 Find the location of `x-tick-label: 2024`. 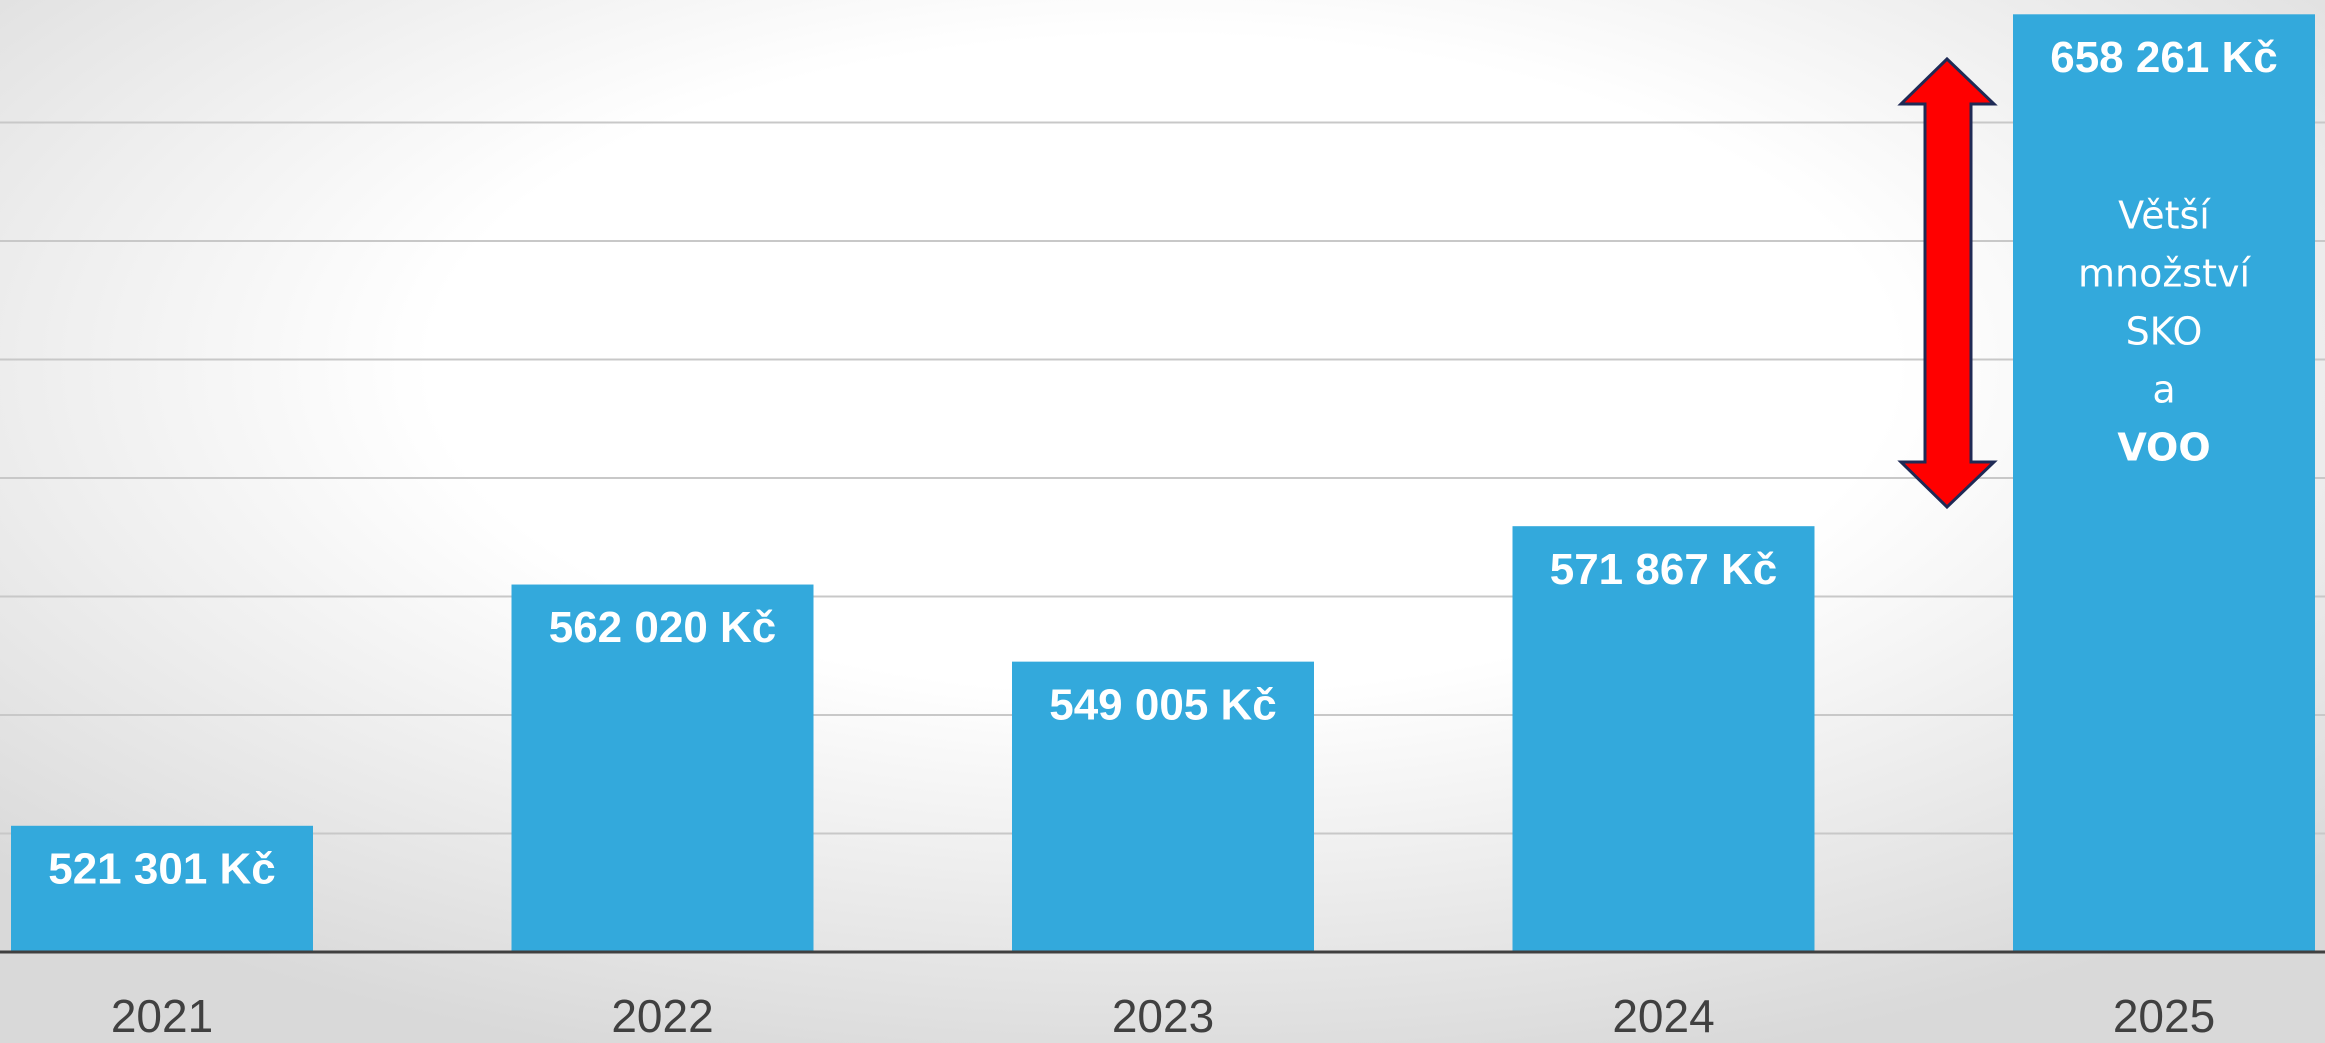

x-tick-label: 2024 is located at coordinates (1663, 1016).